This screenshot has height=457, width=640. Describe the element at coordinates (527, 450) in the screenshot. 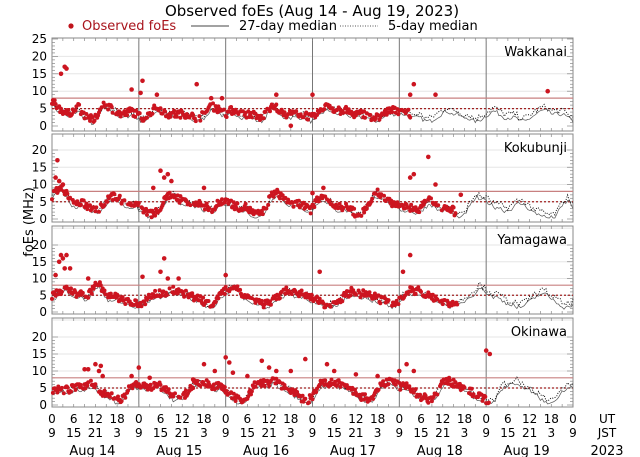

I see `day-label: Aug 19` at that location.